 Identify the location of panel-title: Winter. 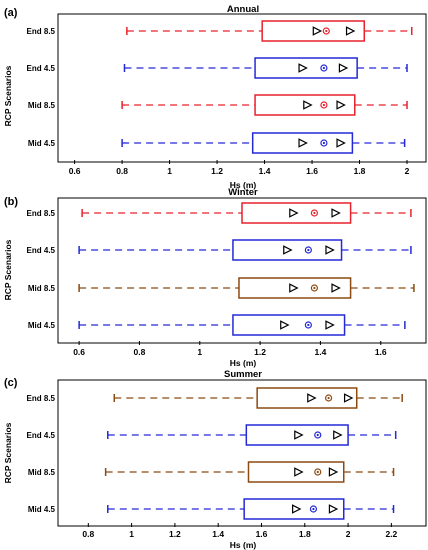
(243, 192).